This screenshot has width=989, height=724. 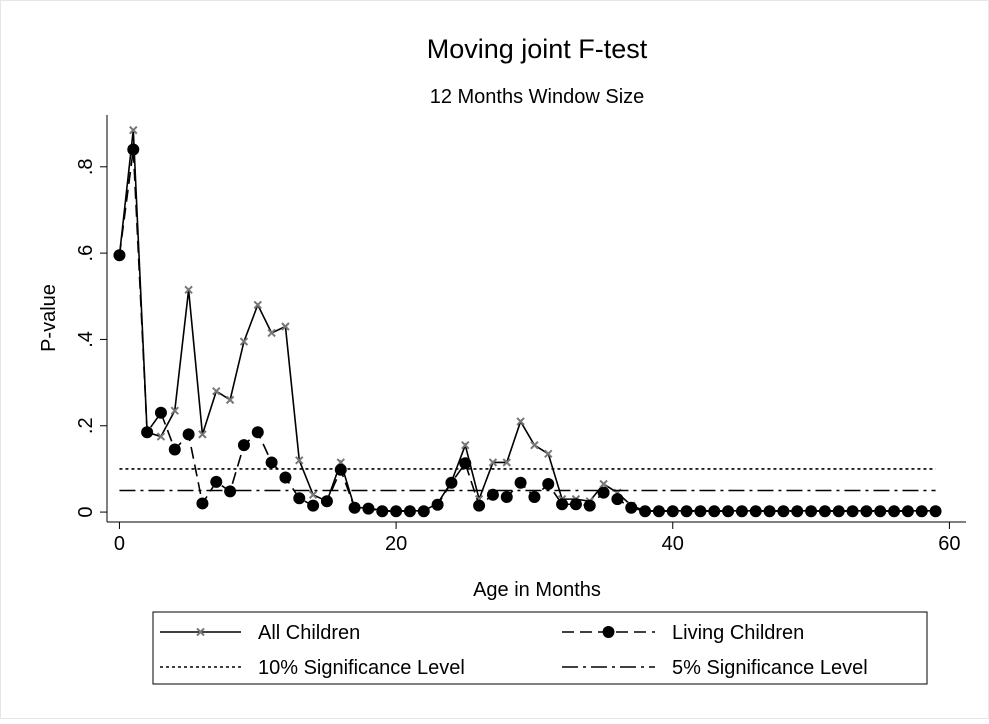 What do you see at coordinates (86, 253) in the screenshot?
I see `y-tick-label: .6` at bounding box center [86, 253].